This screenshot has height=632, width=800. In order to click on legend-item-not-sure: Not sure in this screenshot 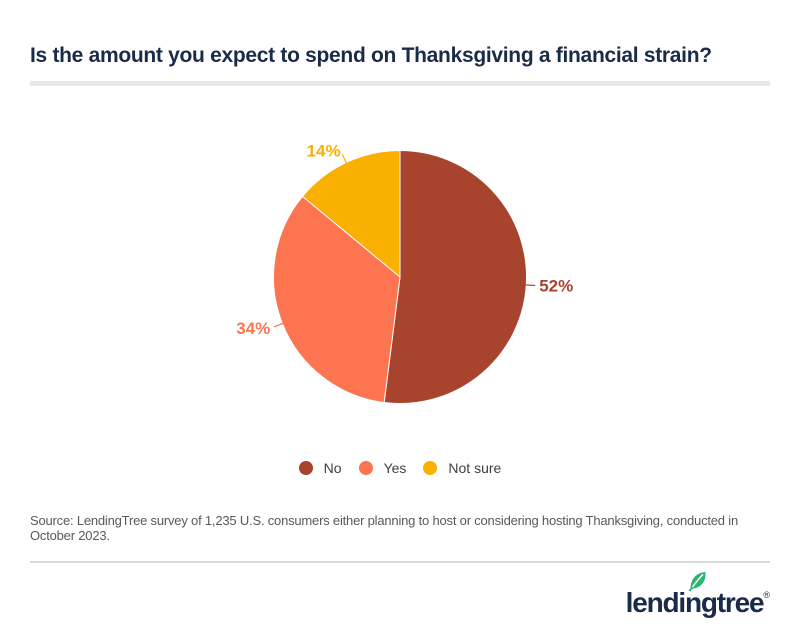, I will do `click(462, 468)`.